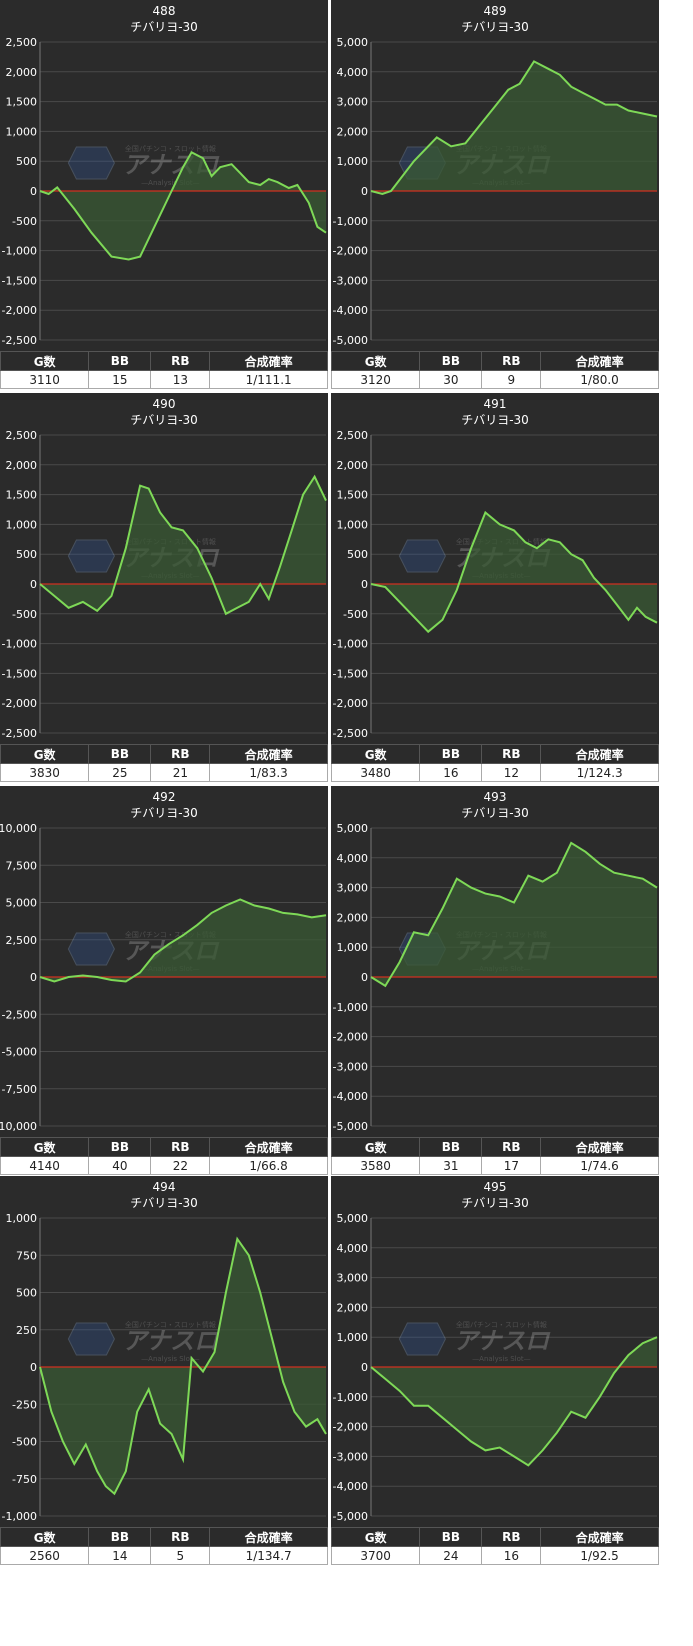 The image size is (693, 1646). Describe the element at coordinates (180, 379) in the screenshot. I see `stat-rb: 13` at that location.